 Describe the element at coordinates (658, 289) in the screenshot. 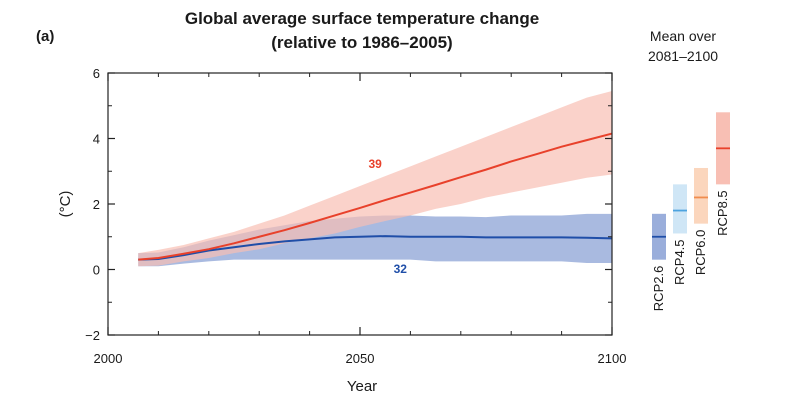

I see `scenario-label-rcp26: RCP2.6` at that location.